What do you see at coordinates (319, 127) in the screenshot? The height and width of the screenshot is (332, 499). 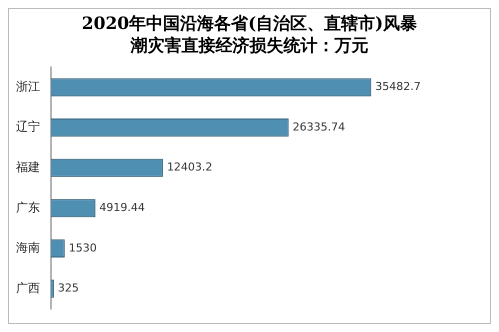 I see `data-label: 26335.74` at bounding box center [319, 127].